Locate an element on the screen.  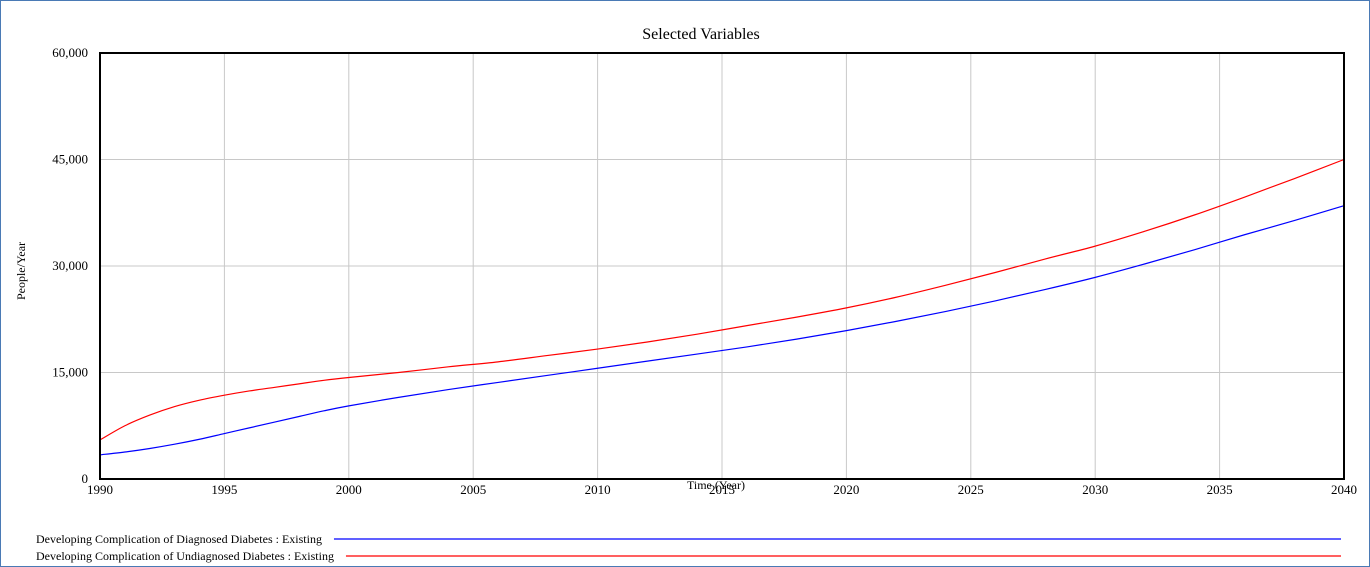
y-axis-ticks: 0 15,000 30,000 45,000 60,000 is located at coordinates (70, 265).